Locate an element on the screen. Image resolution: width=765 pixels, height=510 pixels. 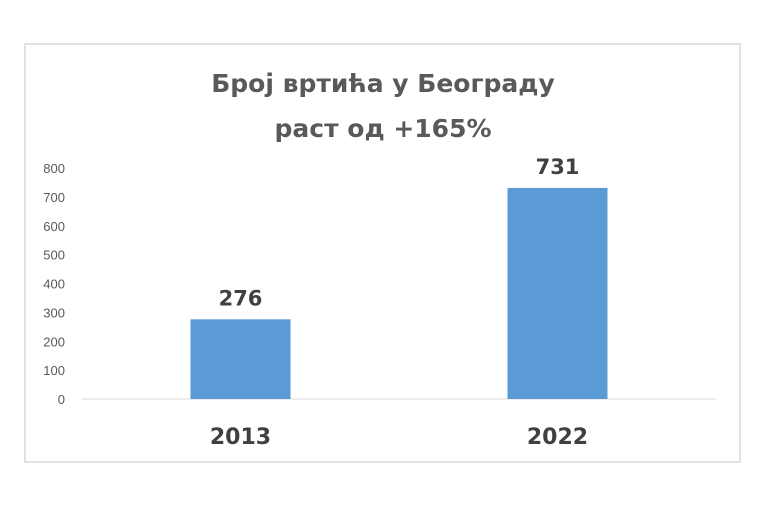
y-tick-label: 600 is located at coordinates (54, 226).